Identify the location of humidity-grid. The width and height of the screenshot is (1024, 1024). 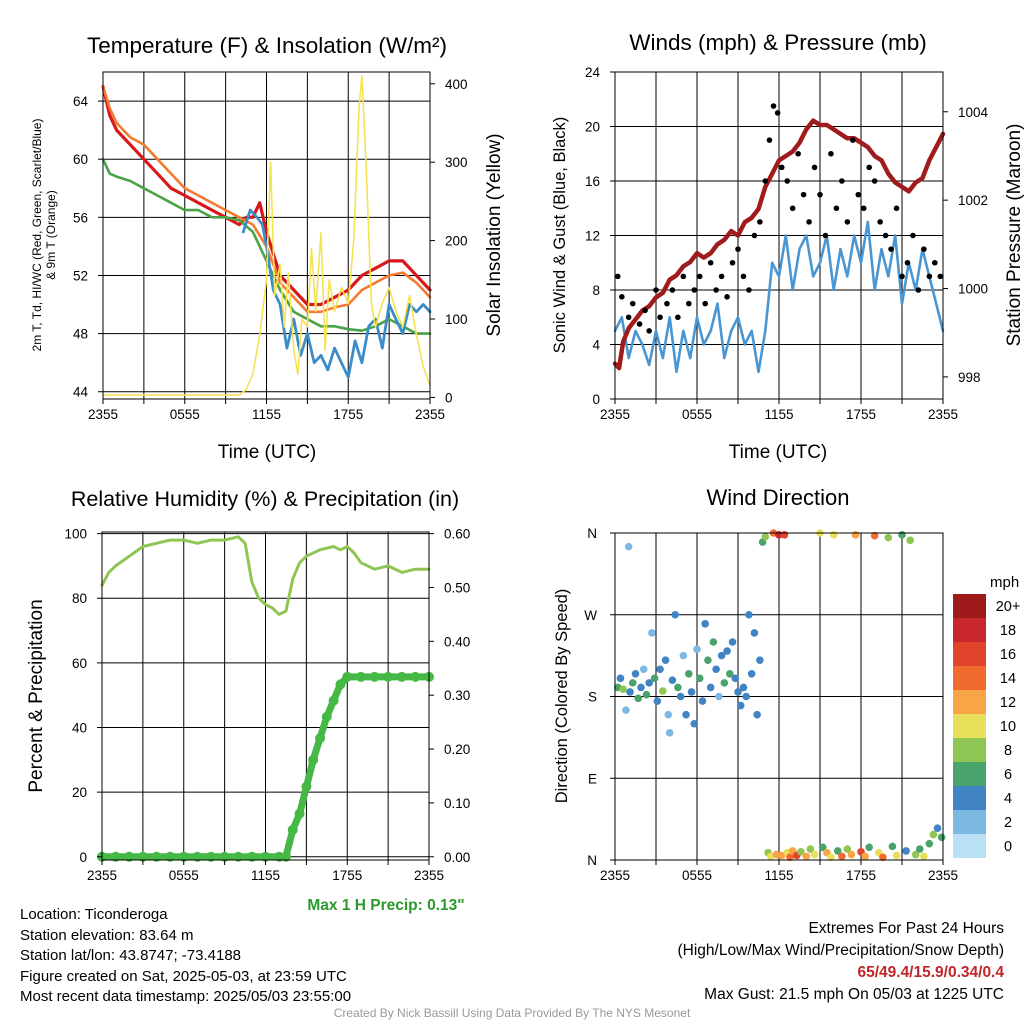
(265, 696).